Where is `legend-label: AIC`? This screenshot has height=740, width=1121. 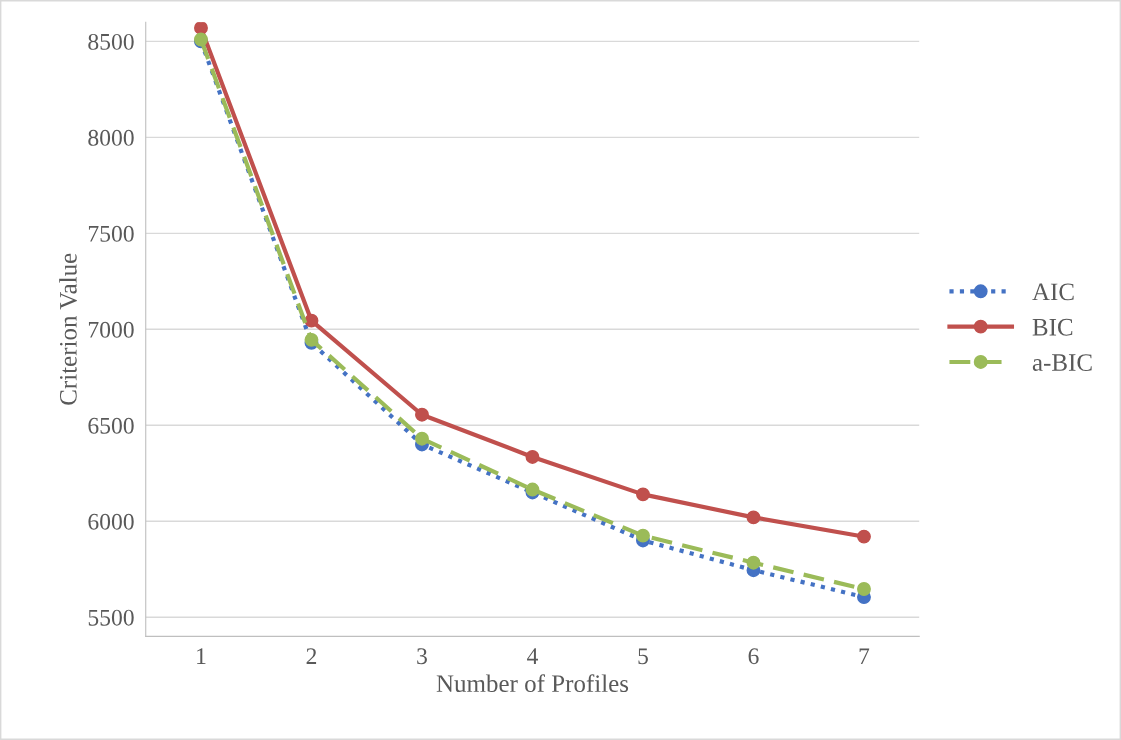
legend-label: AIC is located at coordinates (1053, 292).